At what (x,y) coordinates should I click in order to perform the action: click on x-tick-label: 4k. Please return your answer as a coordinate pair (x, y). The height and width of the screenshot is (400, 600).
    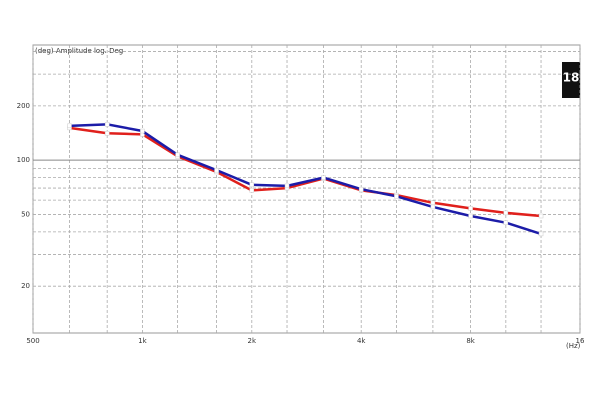
    Looking at the image, I should click on (361, 341).